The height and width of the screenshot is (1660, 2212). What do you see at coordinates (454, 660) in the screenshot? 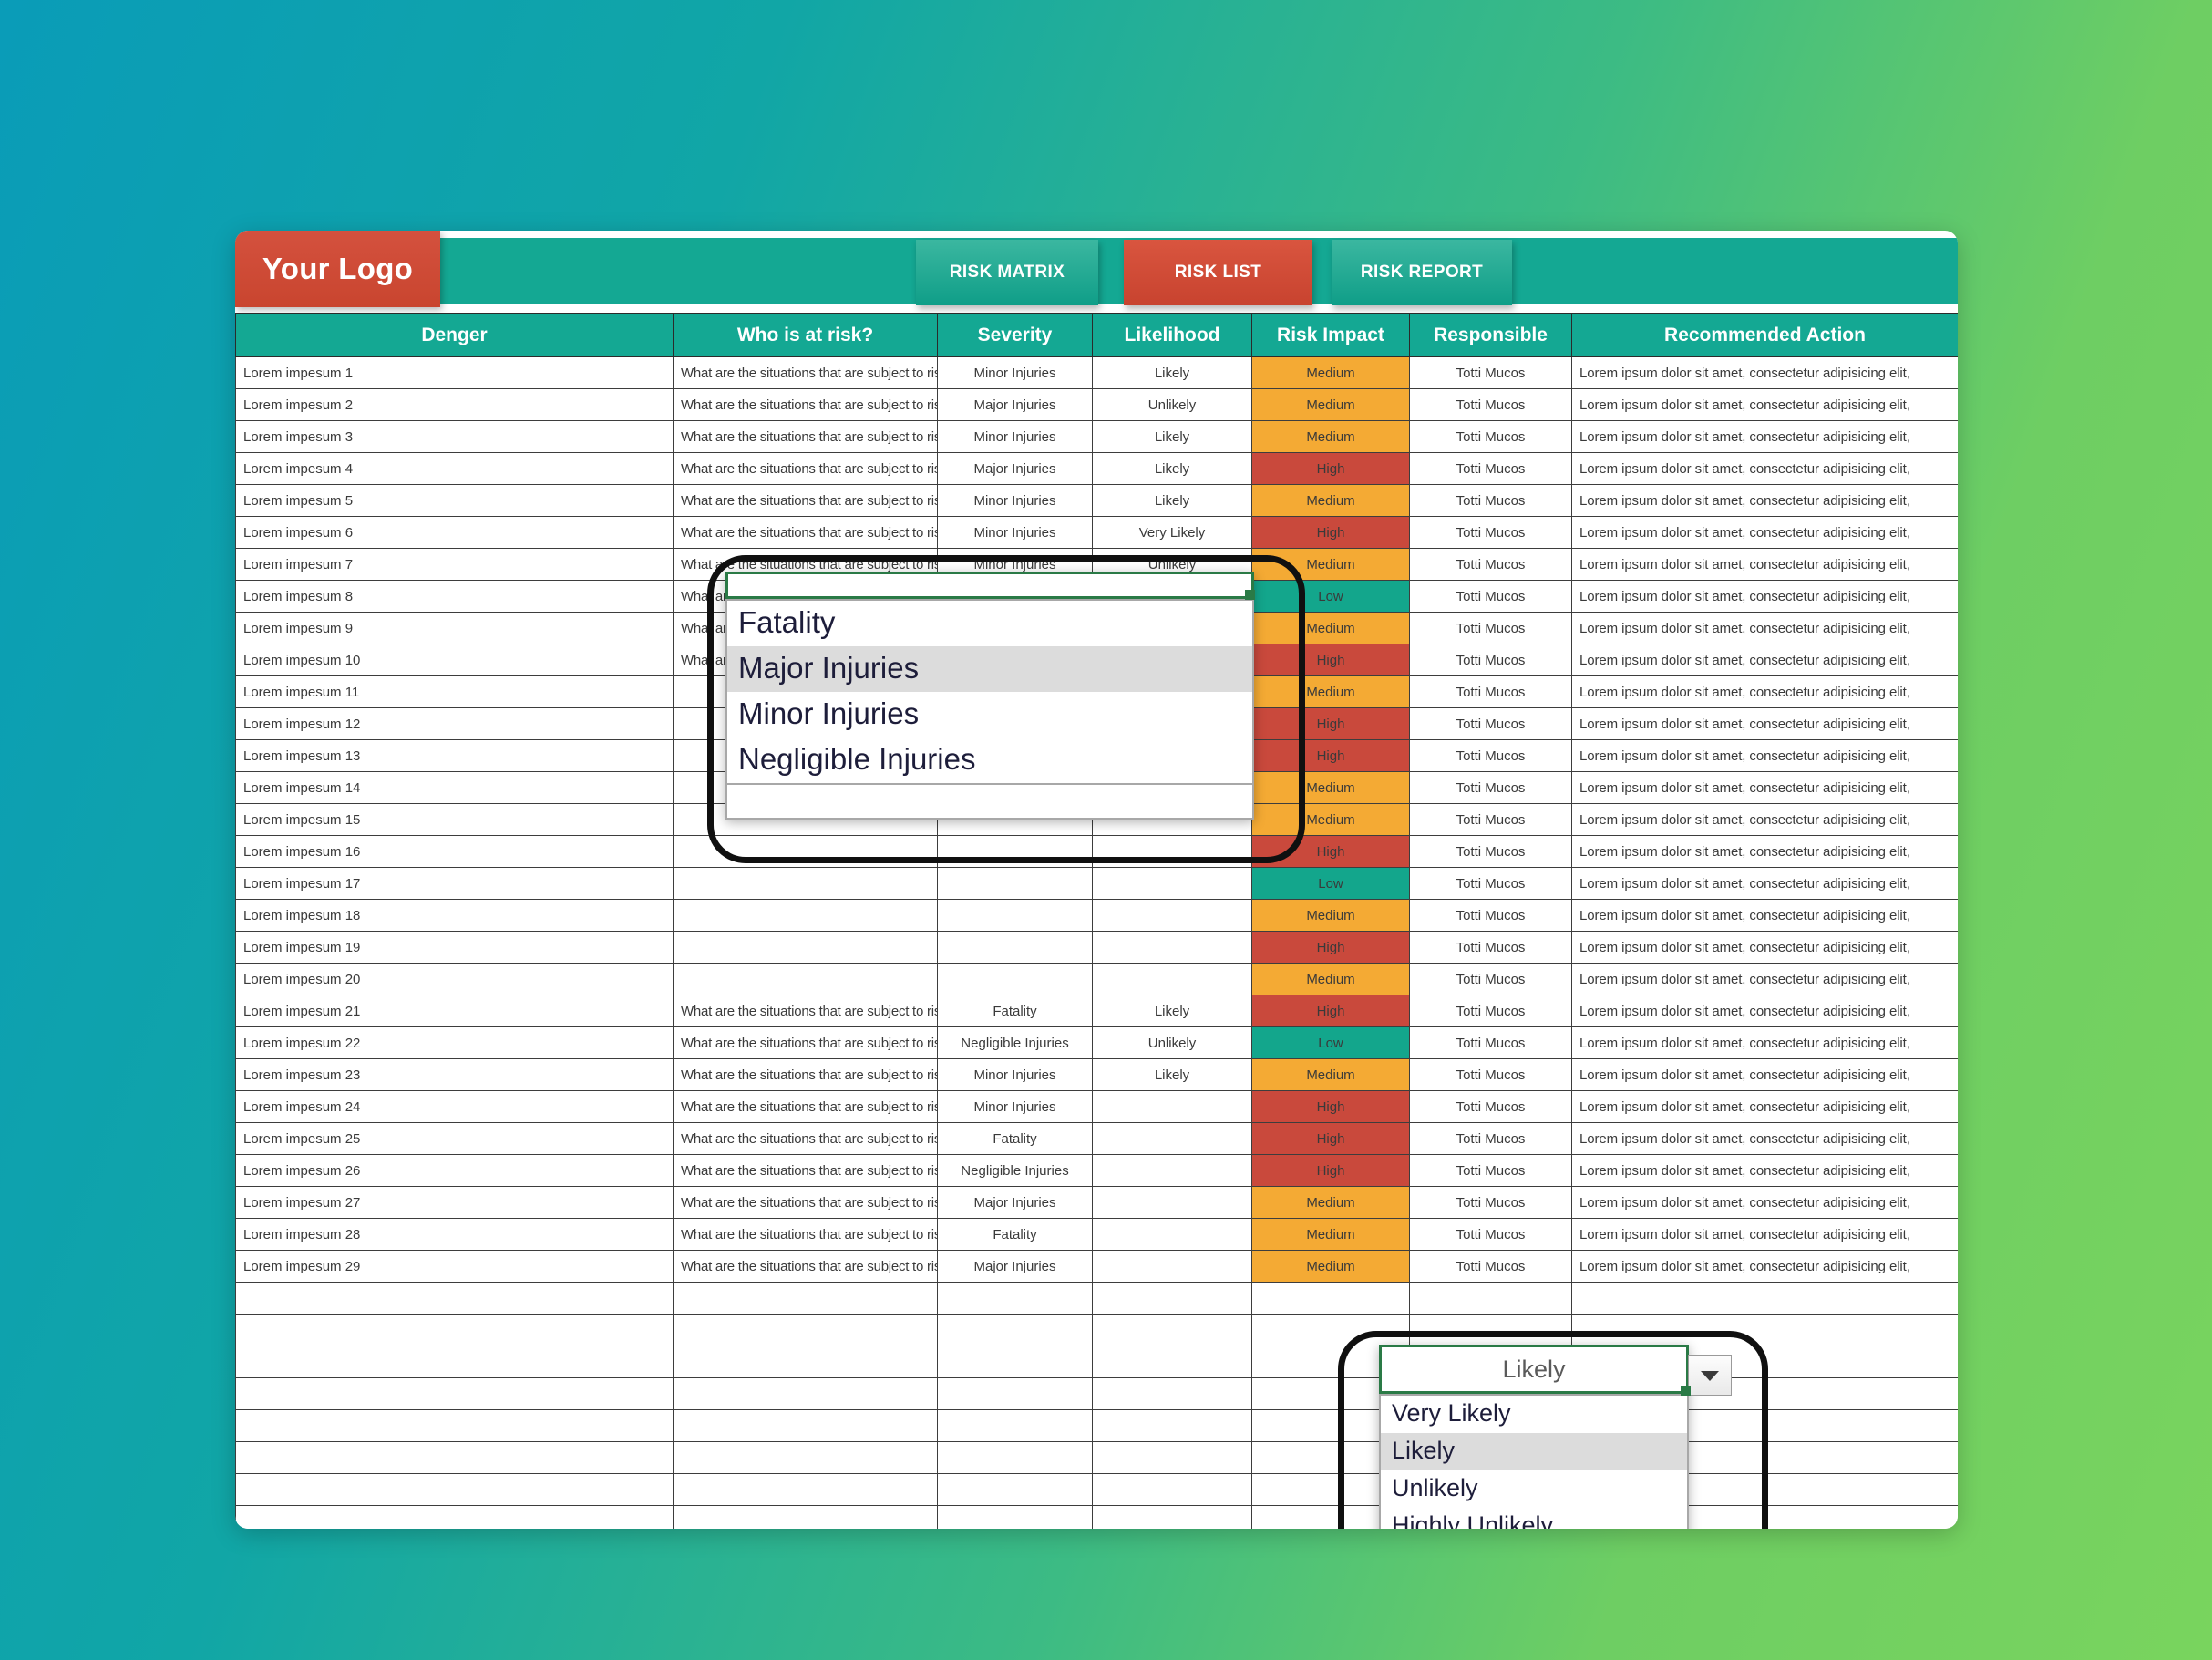
I see `cell-danger: Lorem impesum 10` at bounding box center [454, 660].